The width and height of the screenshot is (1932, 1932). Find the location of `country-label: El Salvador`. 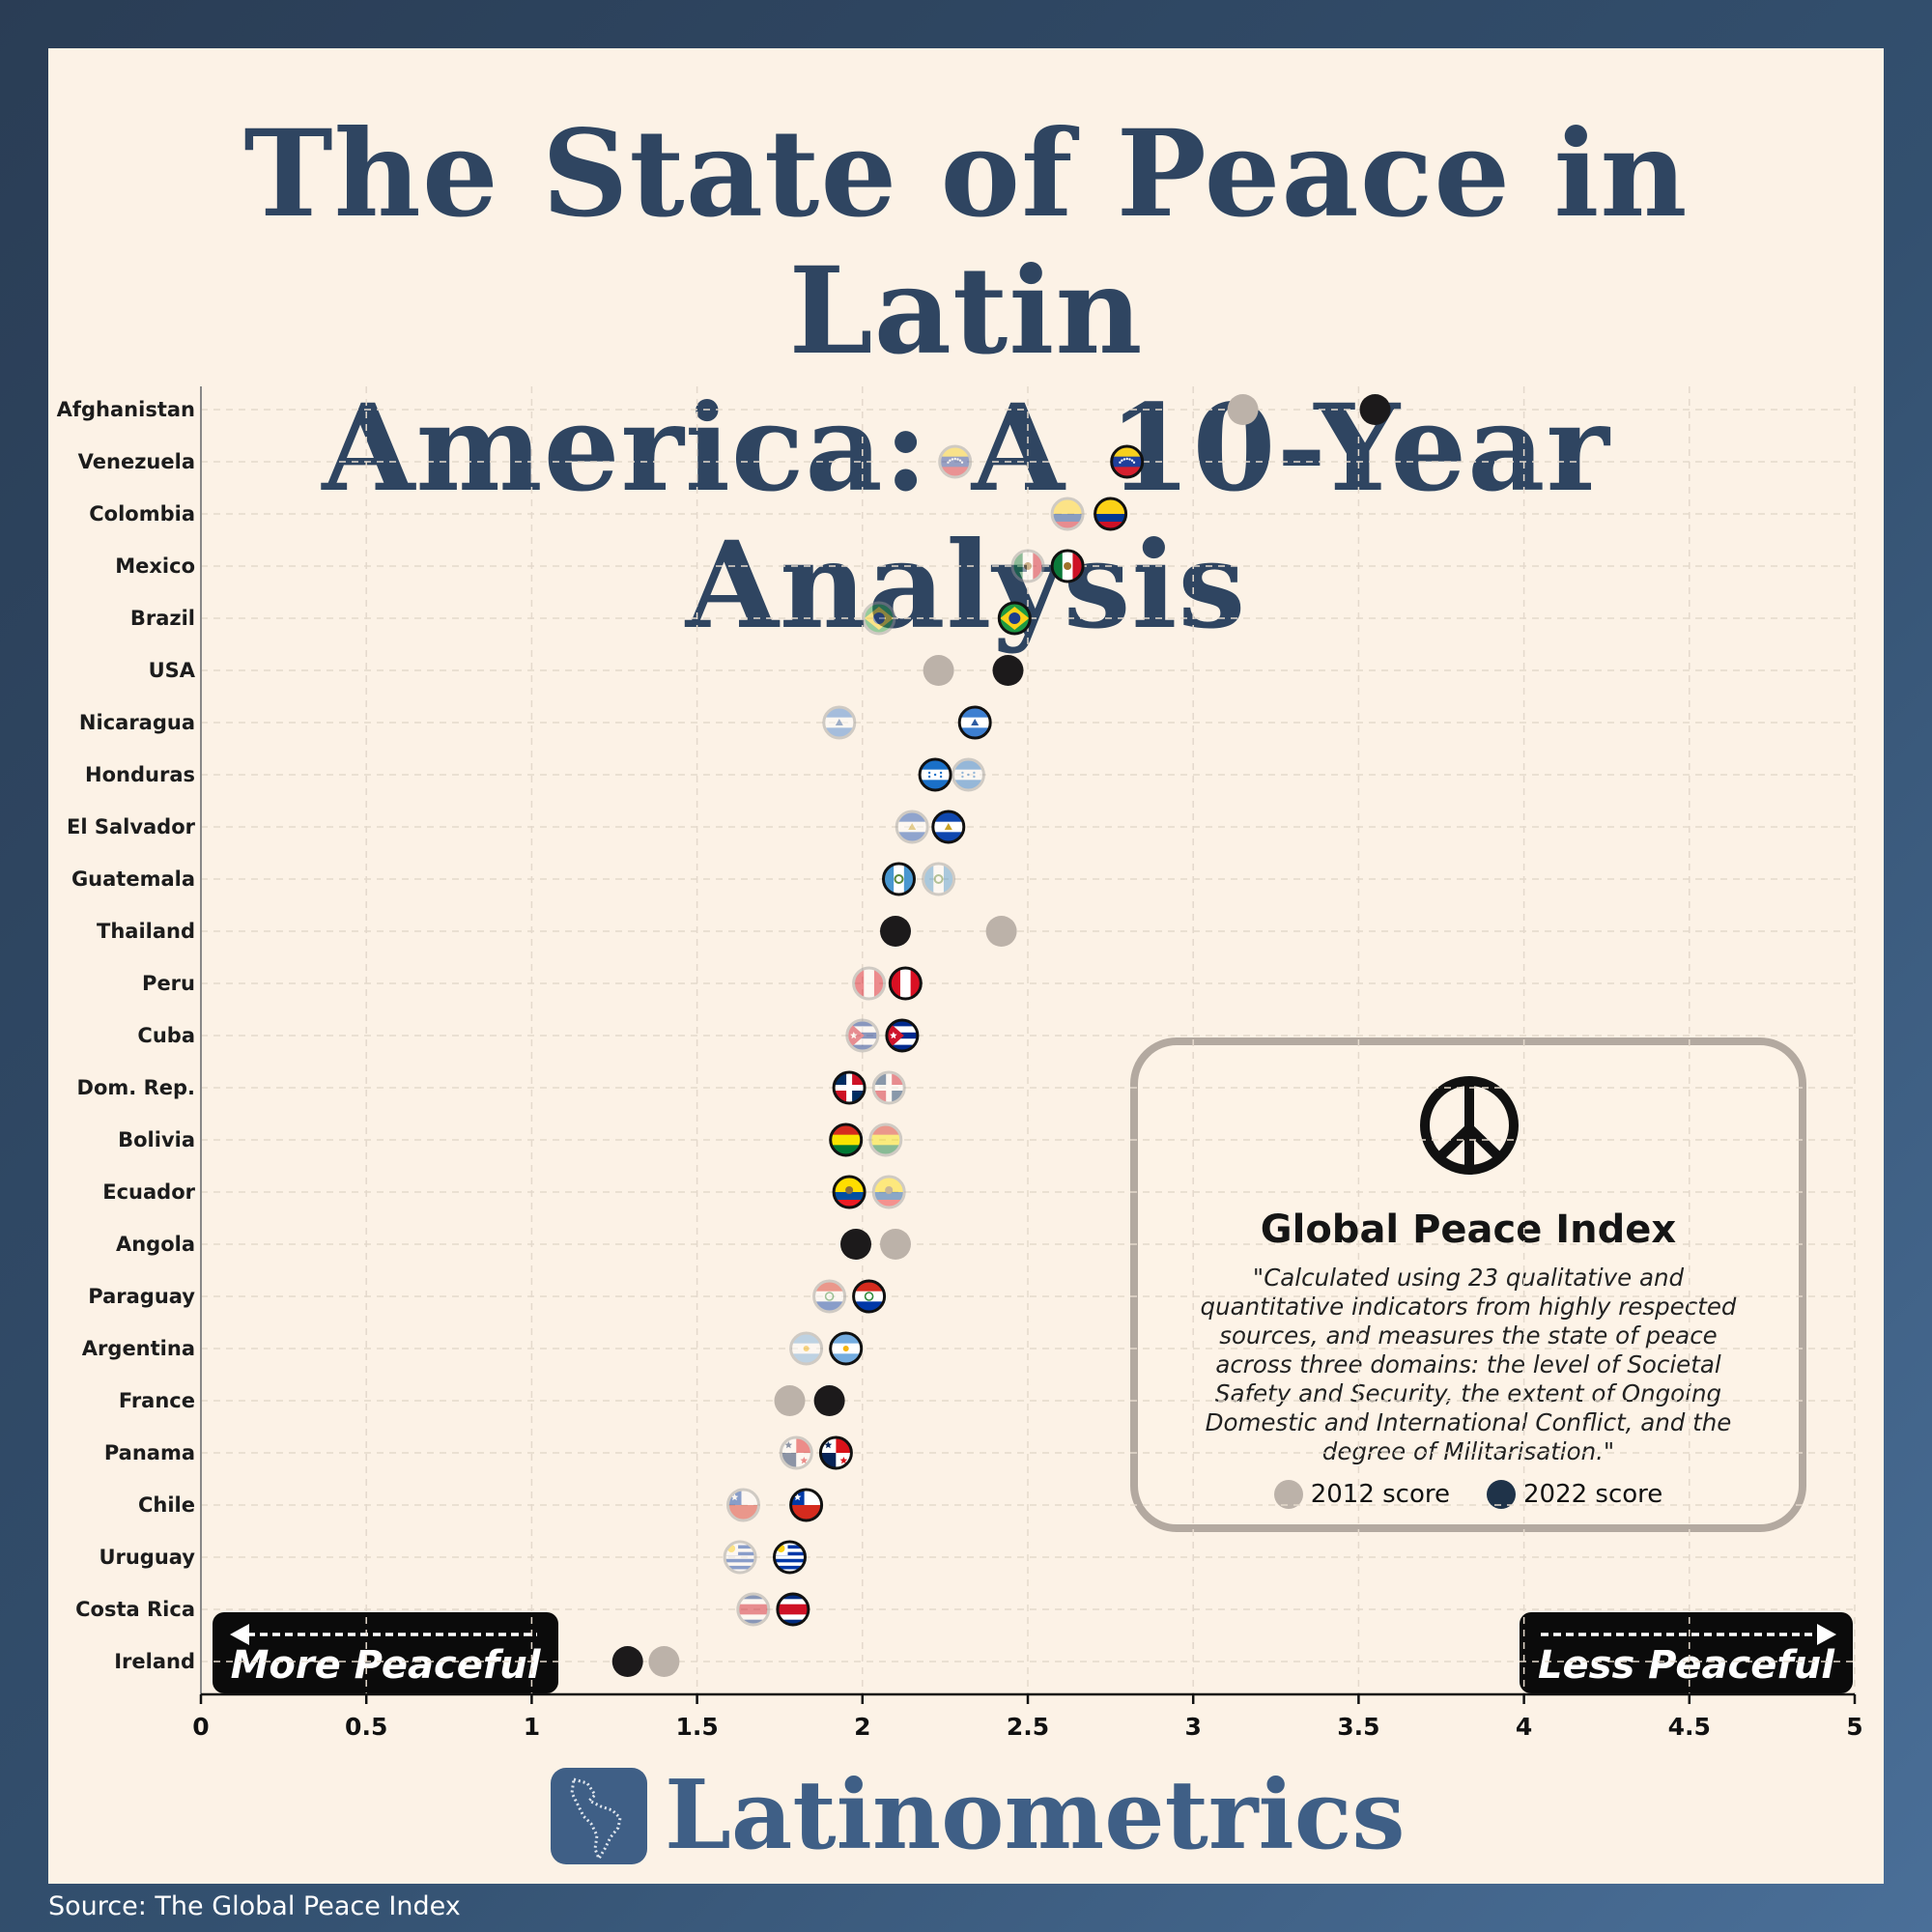

country-label: El Salvador is located at coordinates (131, 826).